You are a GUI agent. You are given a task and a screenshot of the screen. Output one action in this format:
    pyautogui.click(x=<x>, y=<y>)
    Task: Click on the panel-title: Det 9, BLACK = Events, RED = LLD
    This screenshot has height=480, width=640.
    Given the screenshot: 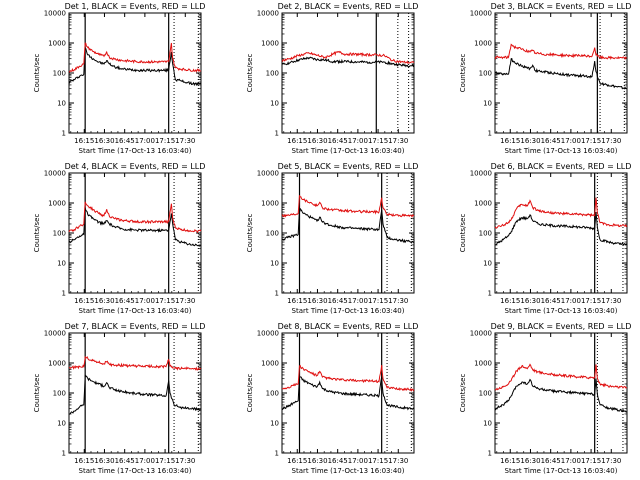 What is the action you would take?
    pyautogui.click(x=561, y=326)
    